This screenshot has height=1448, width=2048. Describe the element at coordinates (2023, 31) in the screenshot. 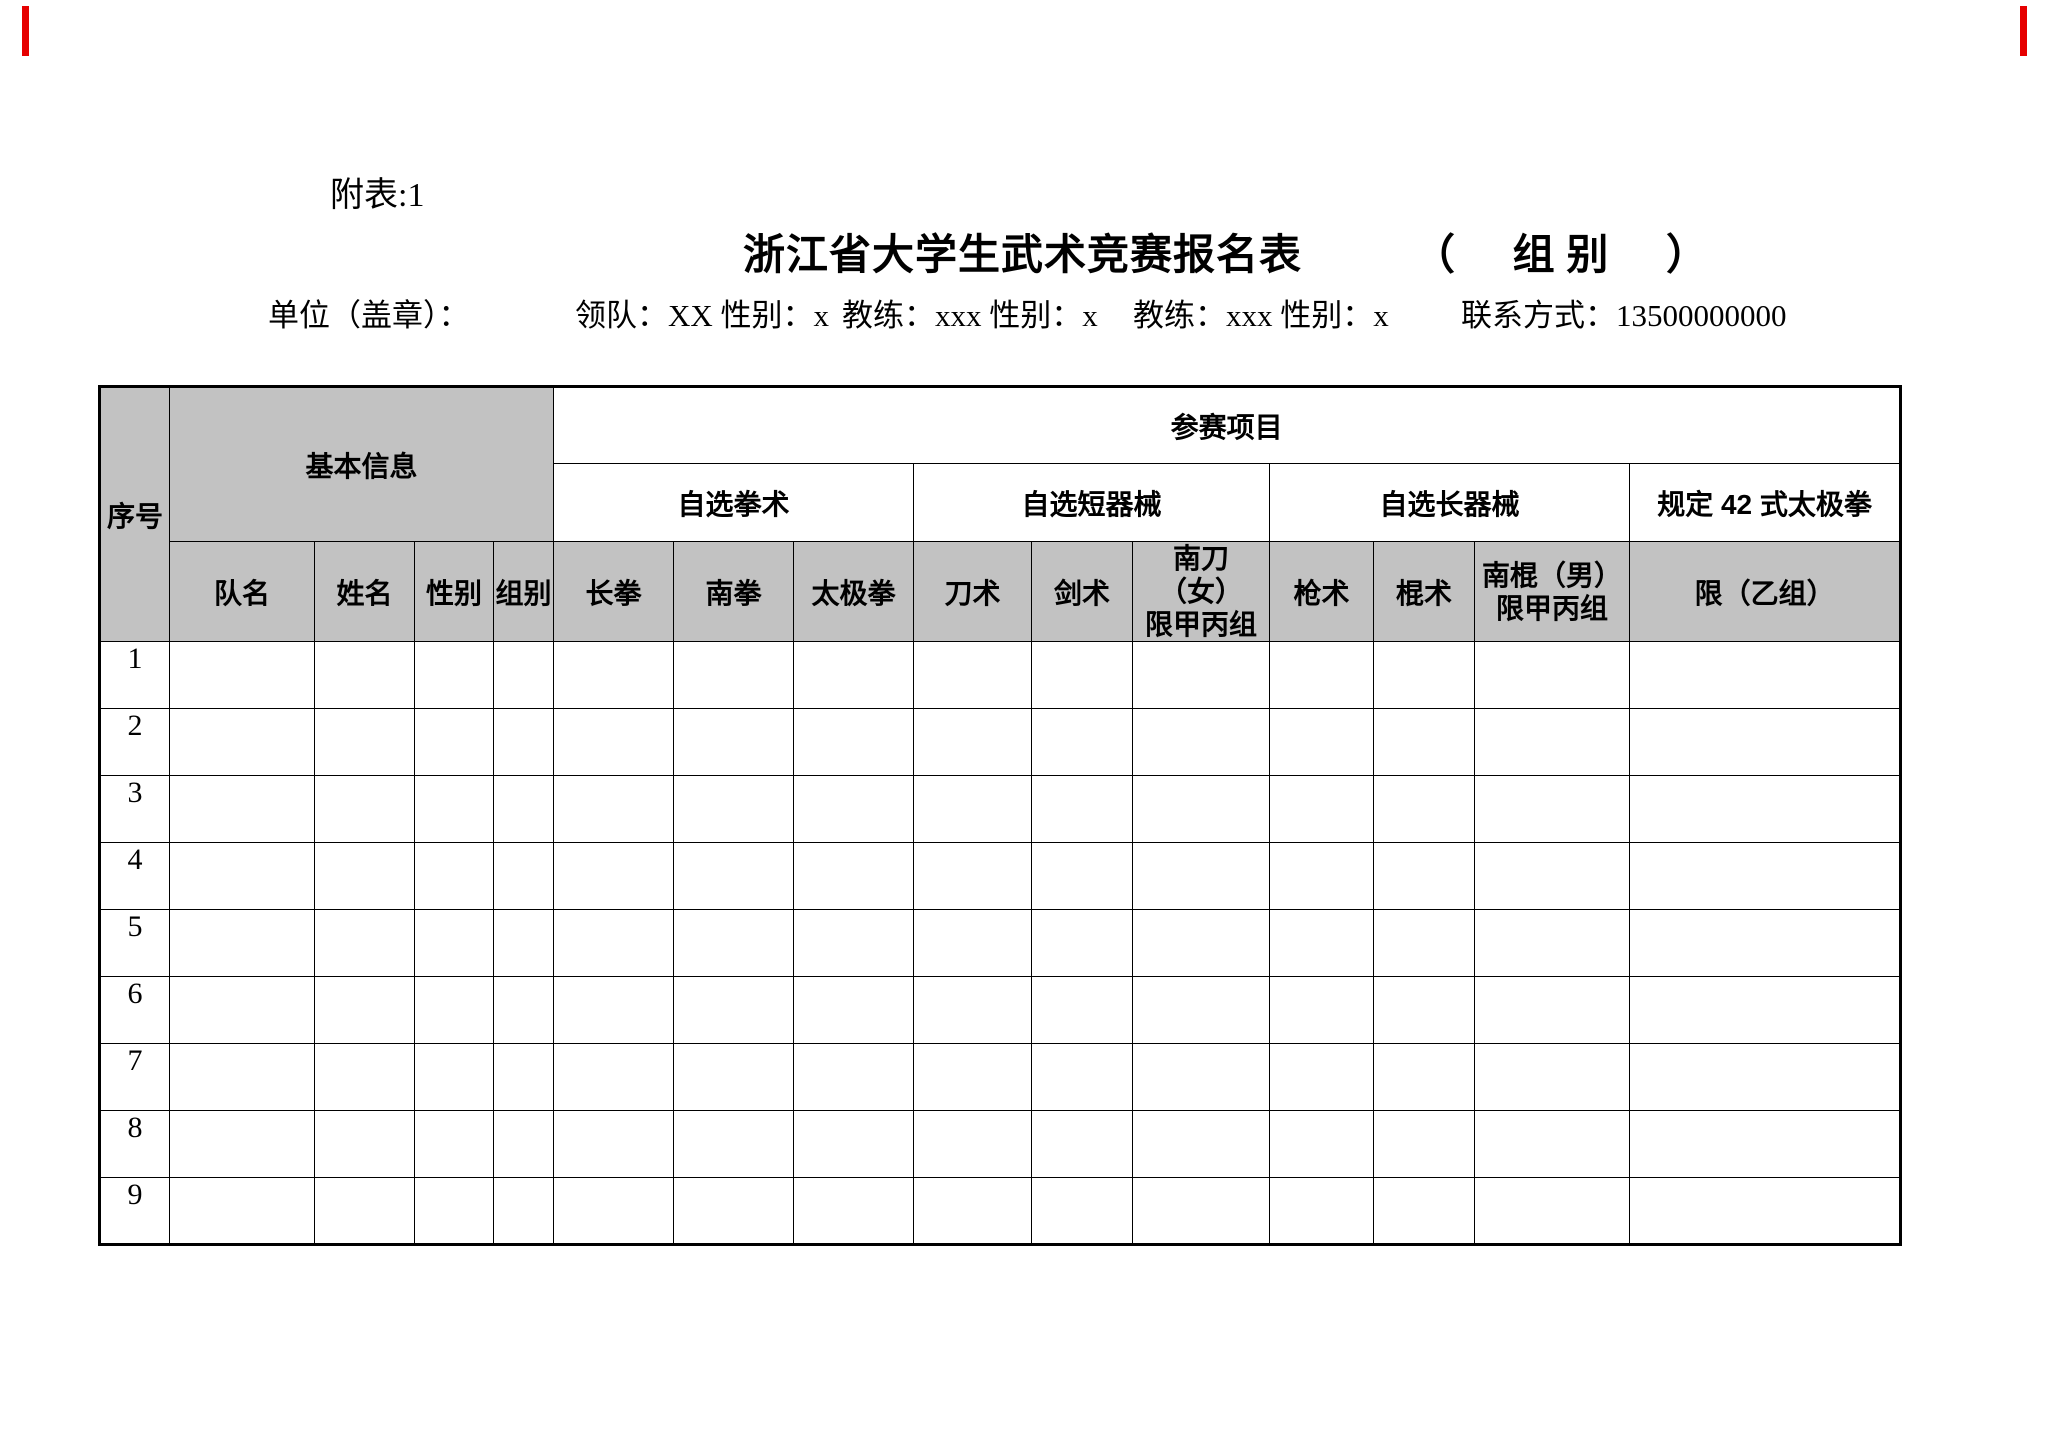

I see `red-corner-mark-right` at that location.